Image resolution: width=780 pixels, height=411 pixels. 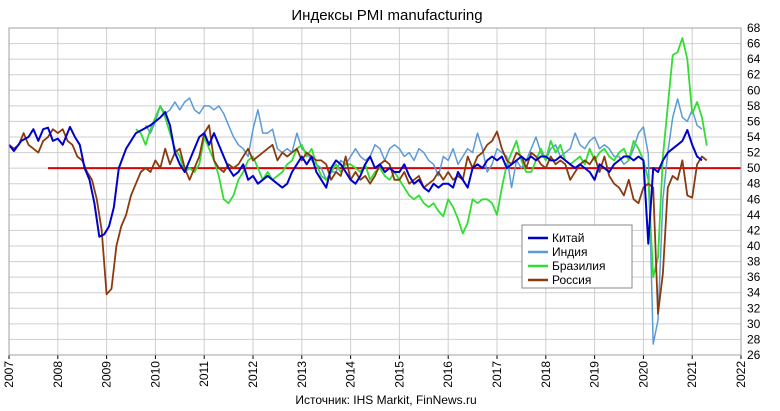 I want to click on y-tick-label: 64, so click(x=754, y=59).